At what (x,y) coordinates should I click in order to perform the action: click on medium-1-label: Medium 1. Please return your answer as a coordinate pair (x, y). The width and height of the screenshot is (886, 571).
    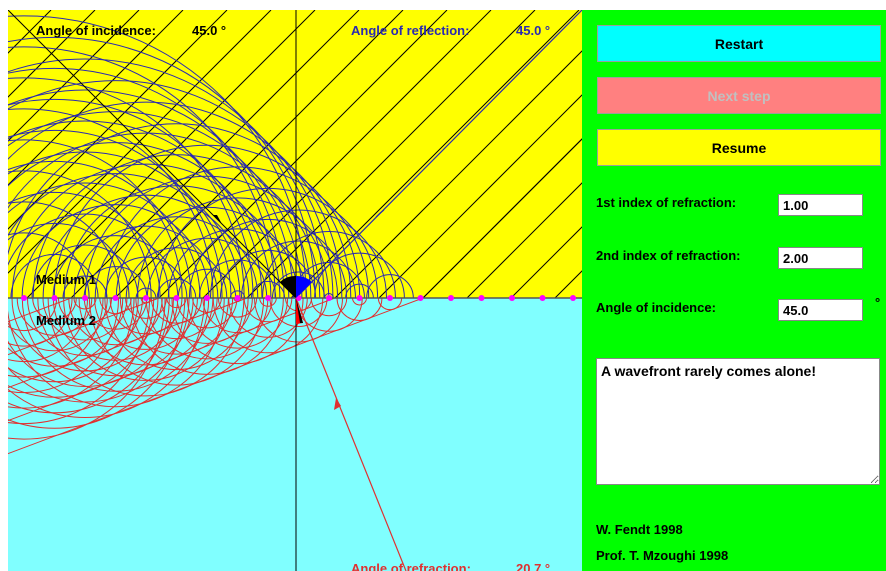
    Looking at the image, I should click on (66, 279).